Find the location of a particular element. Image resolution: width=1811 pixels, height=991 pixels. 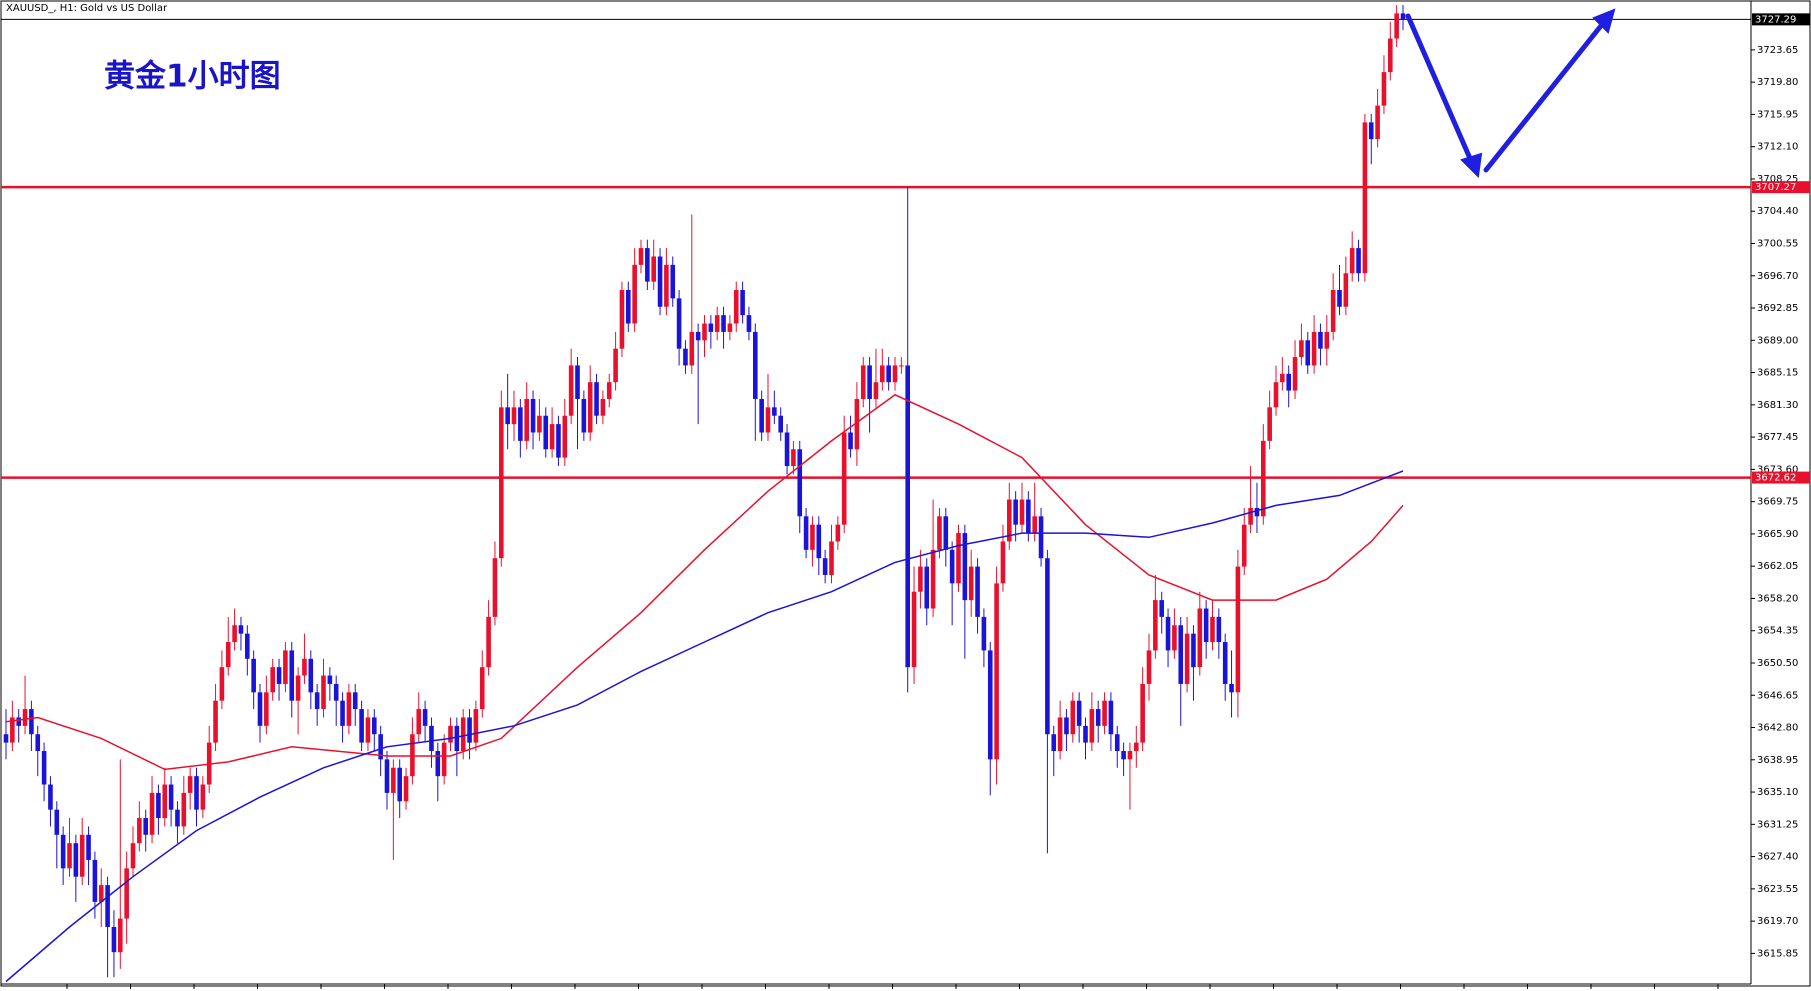

y-tick-label: 3681.30 is located at coordinates (1777, 405).